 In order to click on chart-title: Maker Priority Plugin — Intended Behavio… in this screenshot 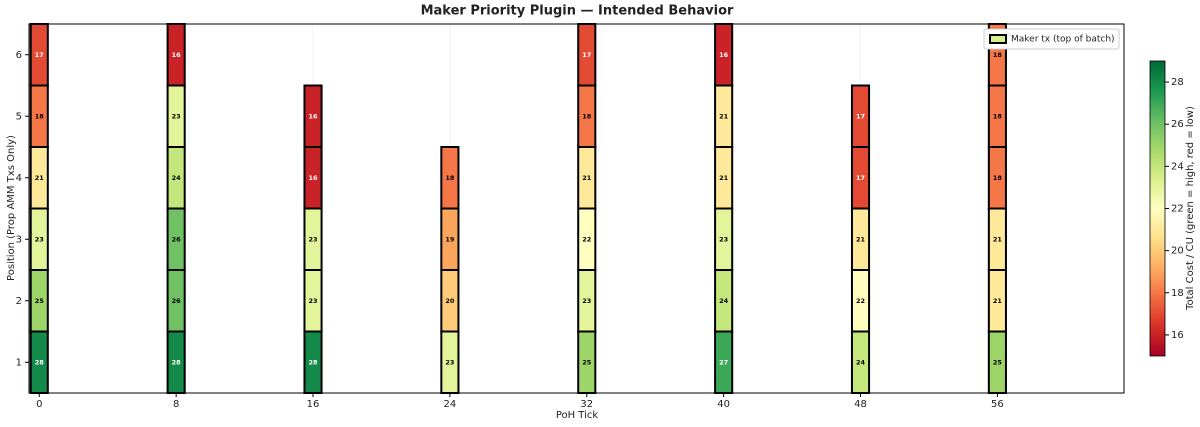, I will do `click(577, 11)`.